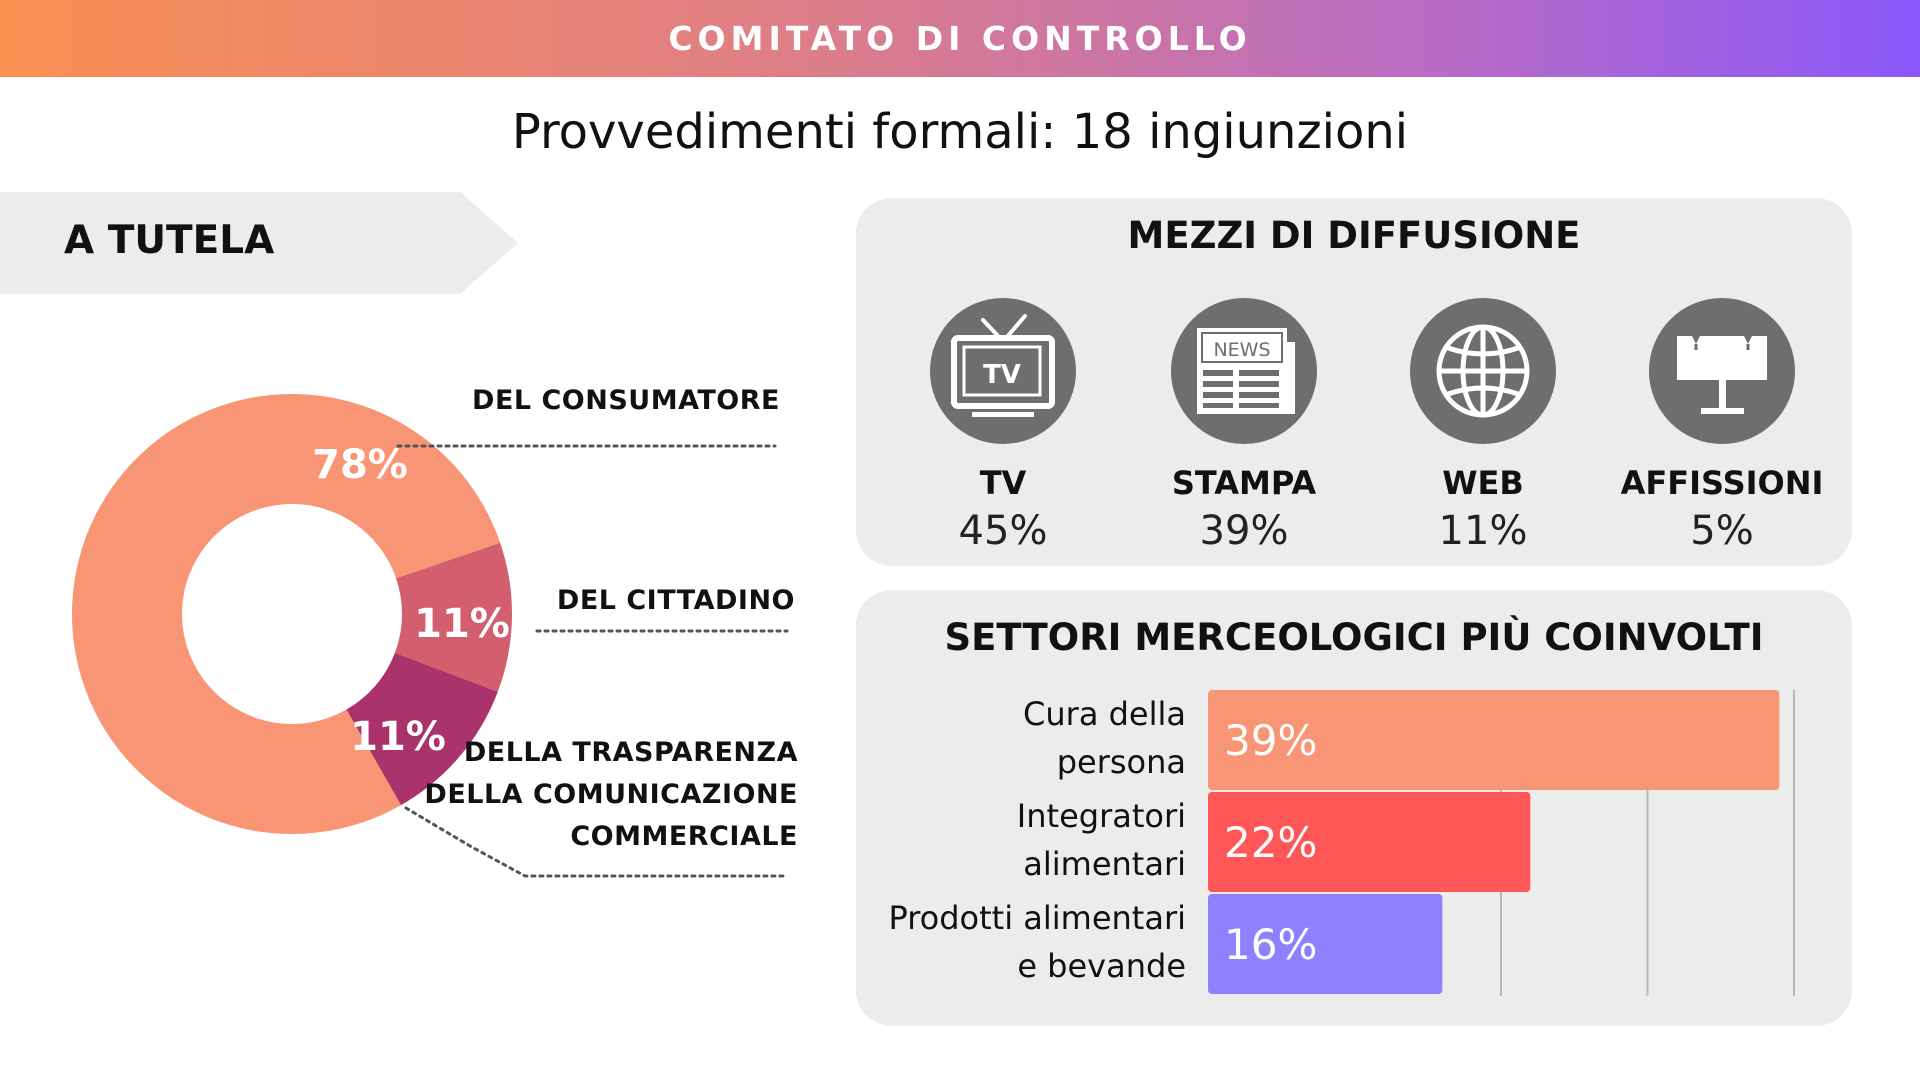  Describe the element at coordinates (1244, 483) in the screenshot. I see `media-label-stampa: STAMPA` at that location.